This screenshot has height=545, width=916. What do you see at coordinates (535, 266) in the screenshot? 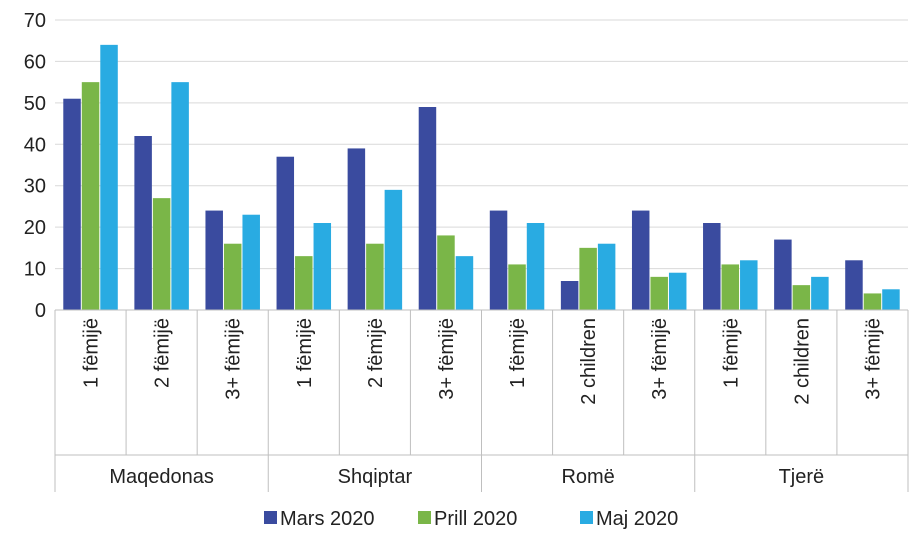
I see `bar: Maj 2020 — Romë 1 fëmijë: 21` at bounding box center [535, 266].